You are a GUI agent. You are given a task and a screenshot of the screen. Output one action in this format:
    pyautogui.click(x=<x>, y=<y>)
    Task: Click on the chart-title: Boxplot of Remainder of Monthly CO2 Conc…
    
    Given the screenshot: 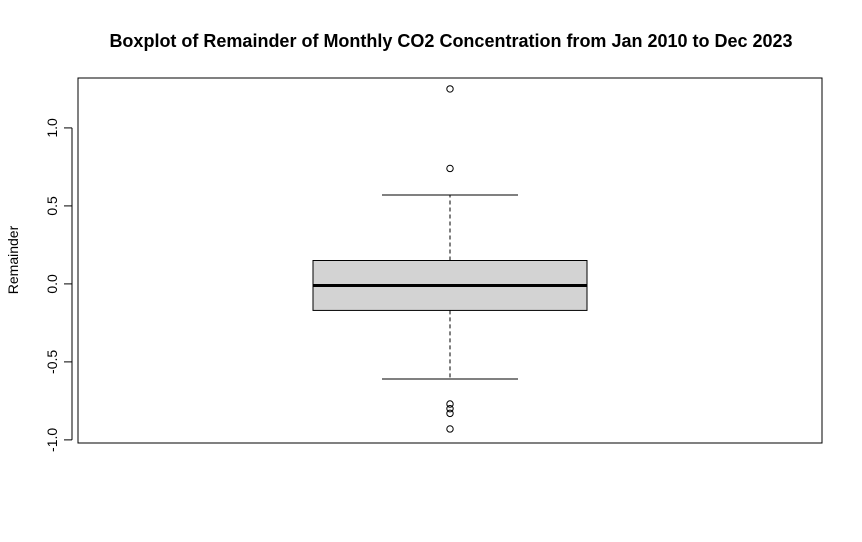 What is the action you would take?
    pyautogui.click(x=450, y=41)
    